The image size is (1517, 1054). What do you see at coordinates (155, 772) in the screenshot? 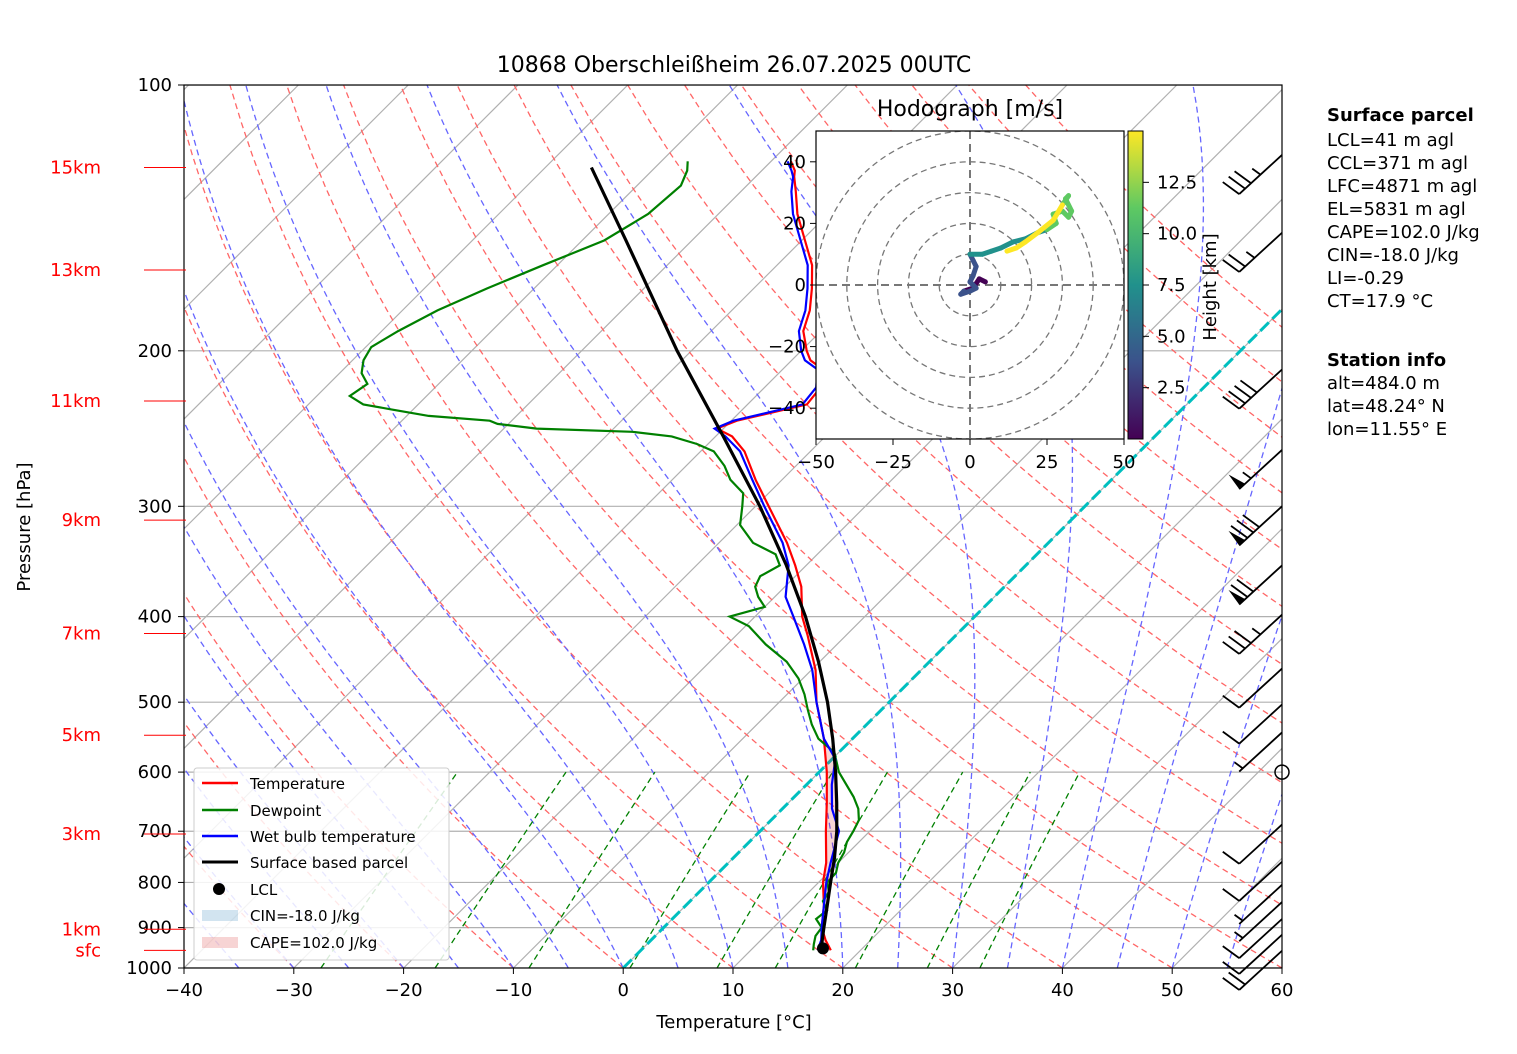
I see `y-tick-label: 600` at bounding box center [155, 772].